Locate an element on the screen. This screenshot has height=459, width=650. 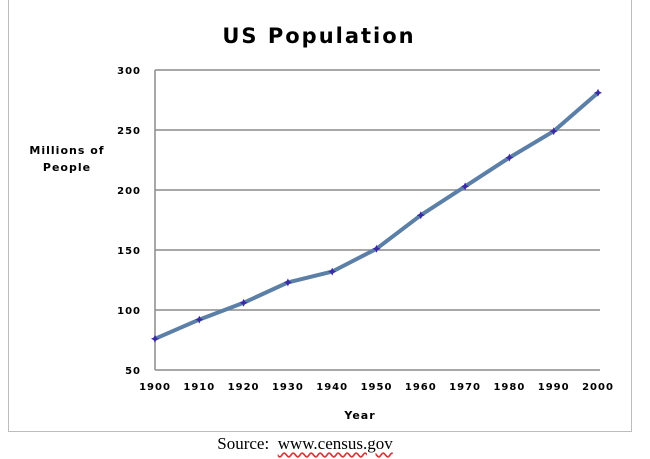
x-tick-label-1980: 1980 is located at coordinates (509, 387).